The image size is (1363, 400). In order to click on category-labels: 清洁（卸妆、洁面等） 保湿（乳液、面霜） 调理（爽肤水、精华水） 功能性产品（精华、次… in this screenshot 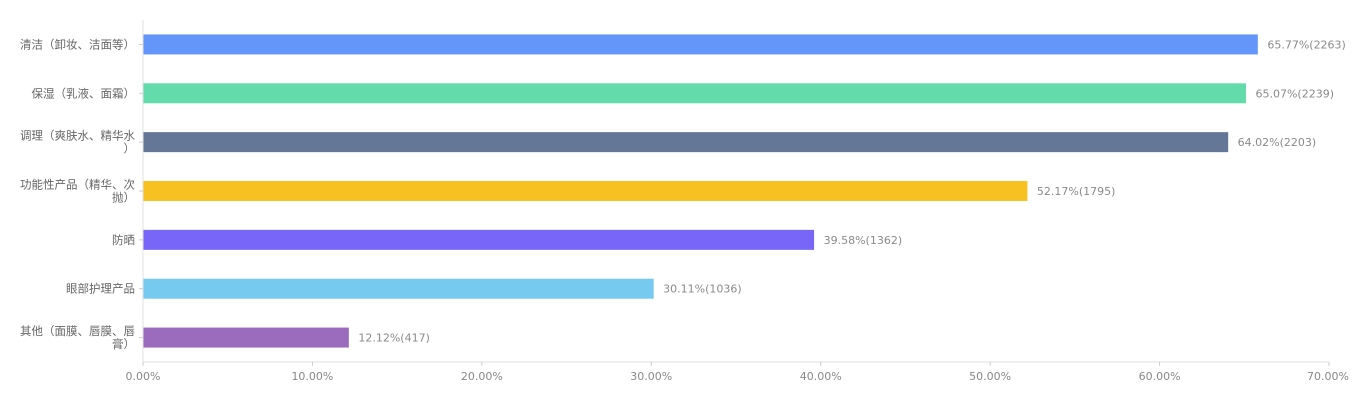, I will do `click(77, 194)`.